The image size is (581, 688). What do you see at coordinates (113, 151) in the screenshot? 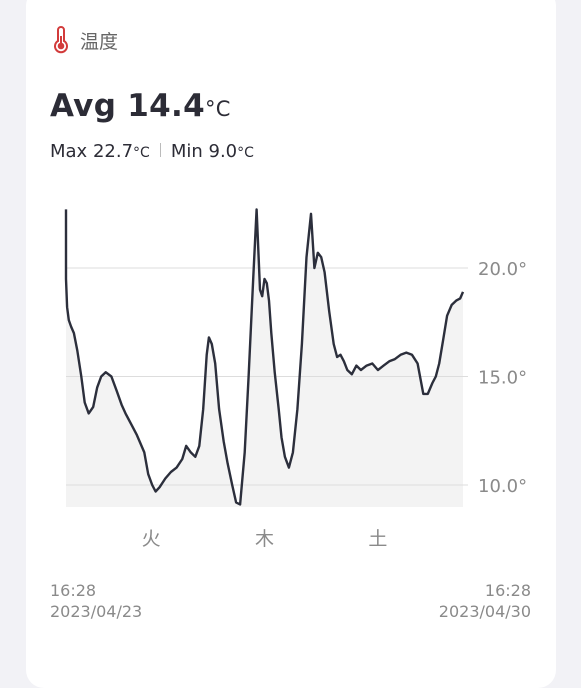
I see `max-value: 22.7` at bounding box center [113, 151].